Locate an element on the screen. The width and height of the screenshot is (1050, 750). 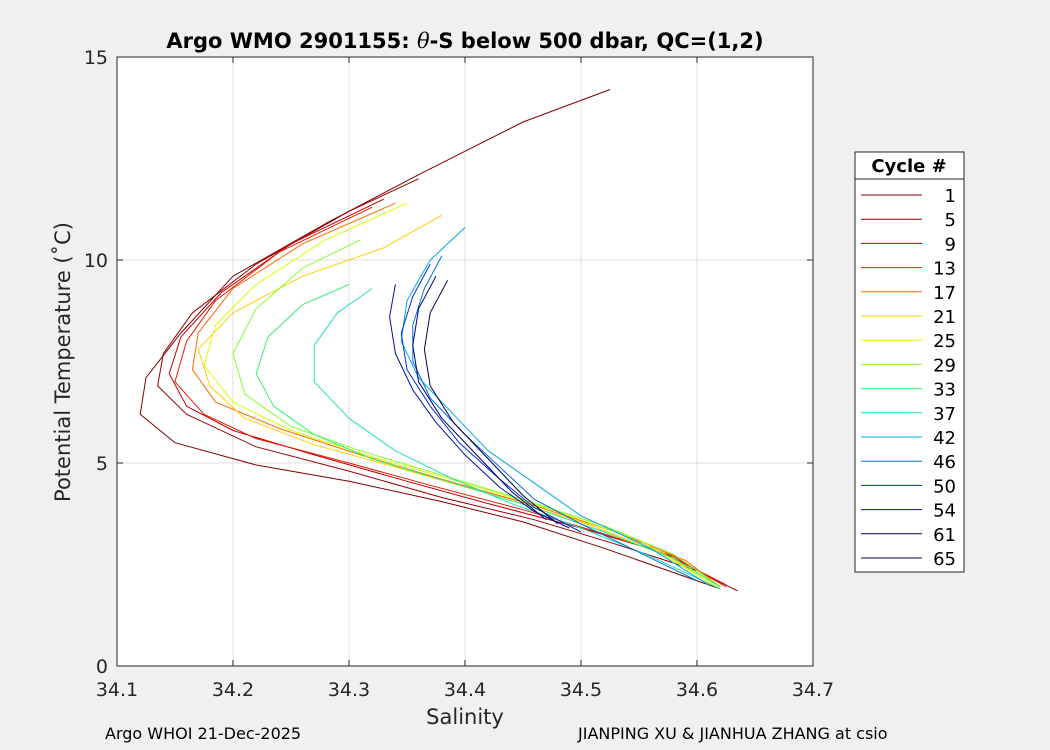
legend-label-cycle-37: 37 is located at coordinates (944, 414).